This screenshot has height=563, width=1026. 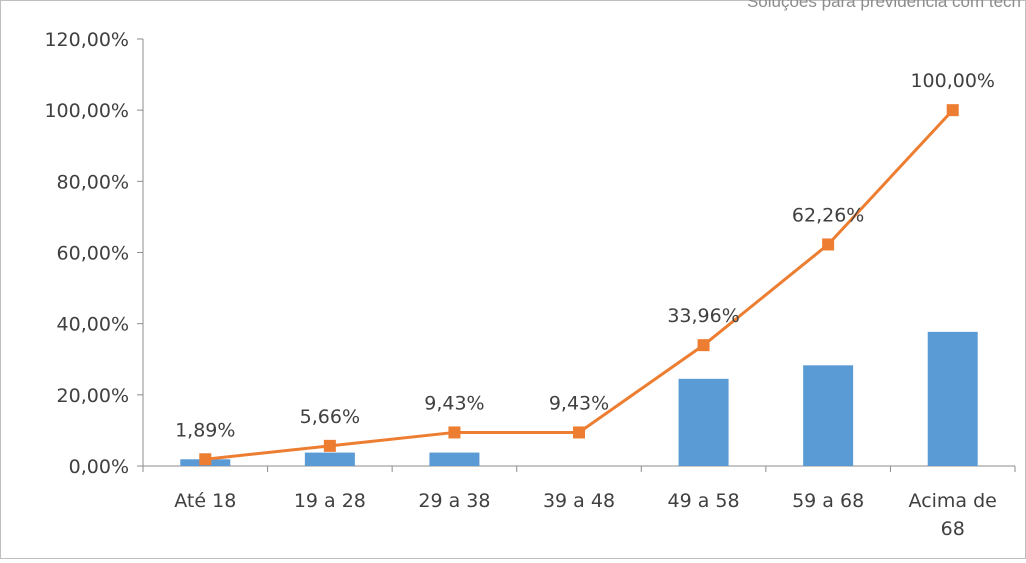 I want to click on x-tick-label: 39 a 48, so click(x=579, y=501).